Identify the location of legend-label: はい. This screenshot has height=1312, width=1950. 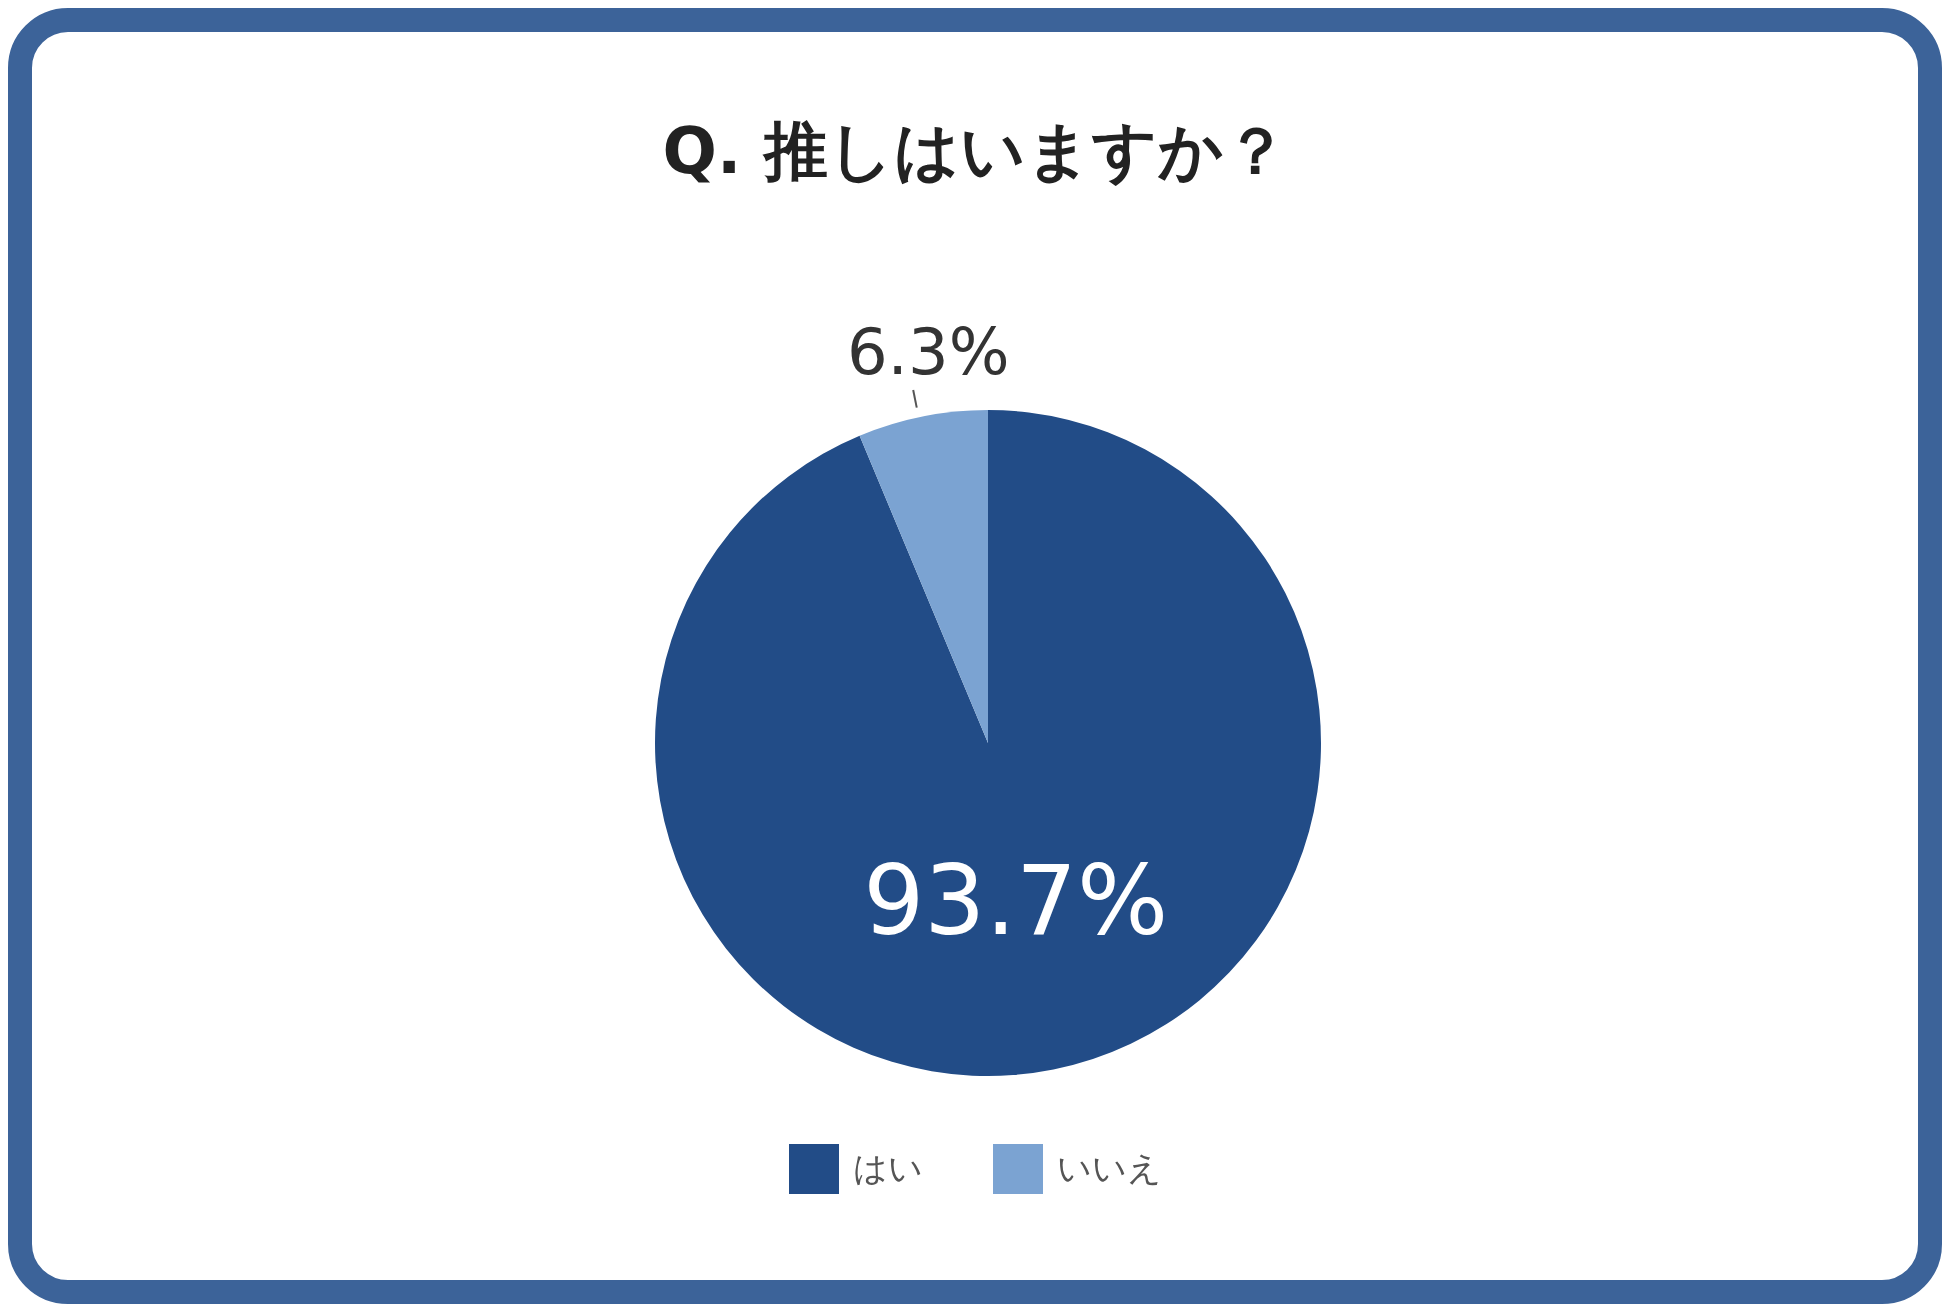
(887, 1168).